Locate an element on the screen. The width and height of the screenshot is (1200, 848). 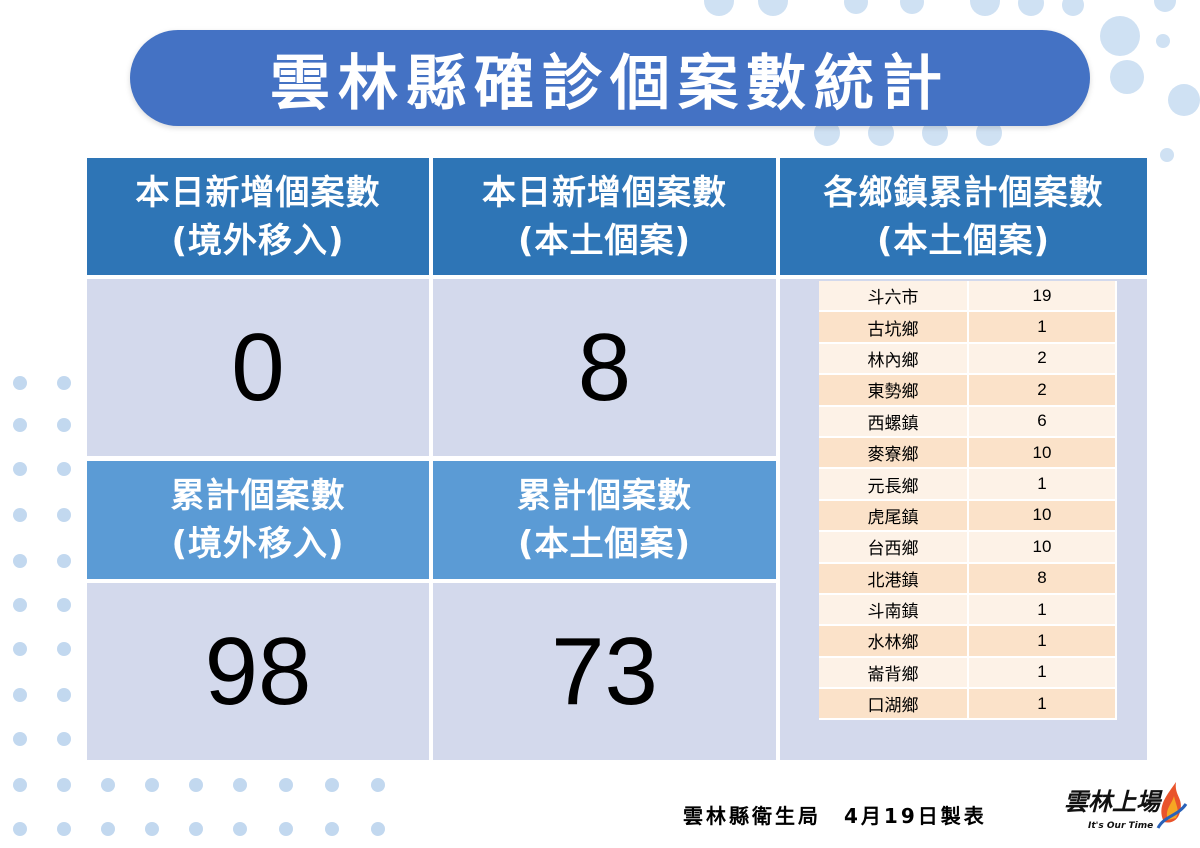
table-row: 西螺鎮 6 is located at coordinates (968, 422).